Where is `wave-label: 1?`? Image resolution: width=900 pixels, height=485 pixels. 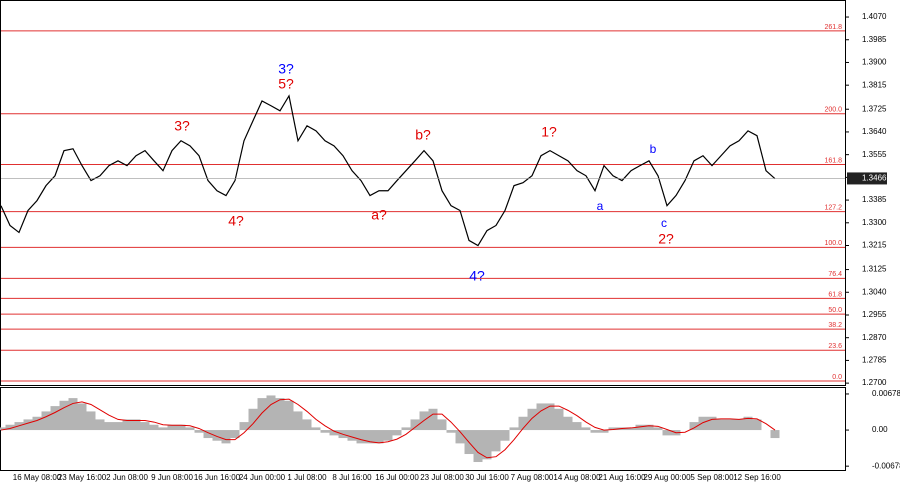 wave-label: 1? is located at coordinates (549, 132).